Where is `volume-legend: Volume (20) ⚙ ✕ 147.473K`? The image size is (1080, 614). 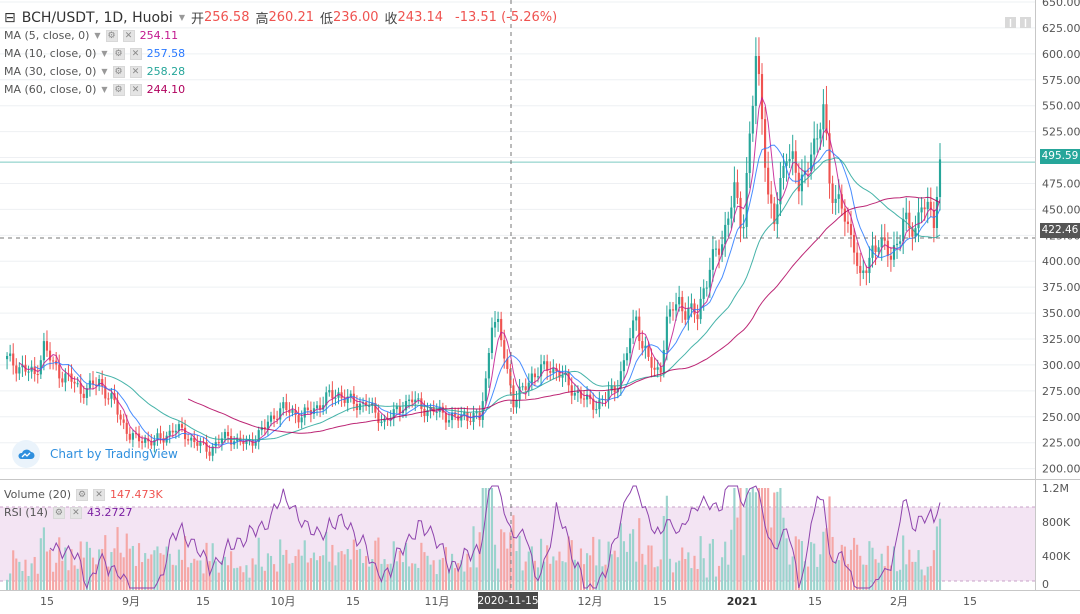 volume-legend: Volume (20) ⚙ ✕ 147.473K is located at coordinates (83, 494).